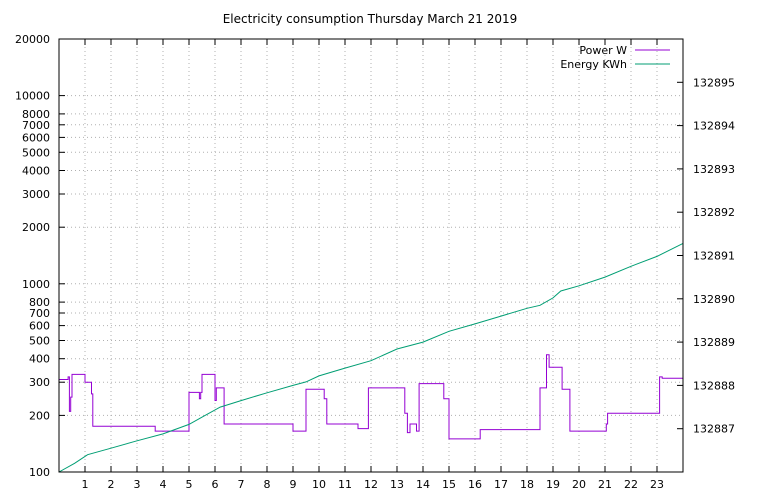 This screenshot has height=500, width=768. What do you see at coordinates (371, 397) in the screenshot?
I see `series-line-power-w` at bounding box center [371, 397].